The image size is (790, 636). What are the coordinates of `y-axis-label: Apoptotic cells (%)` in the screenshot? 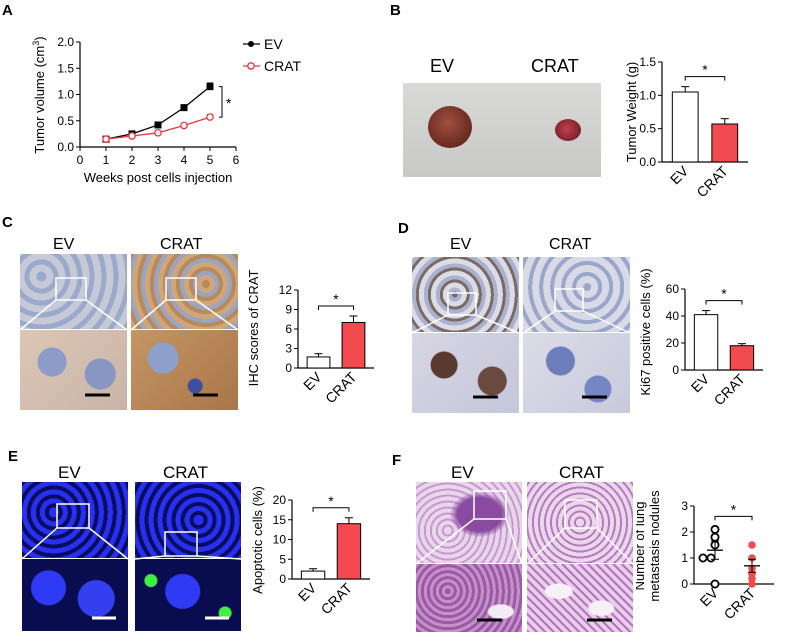 It's located at (257, 540).